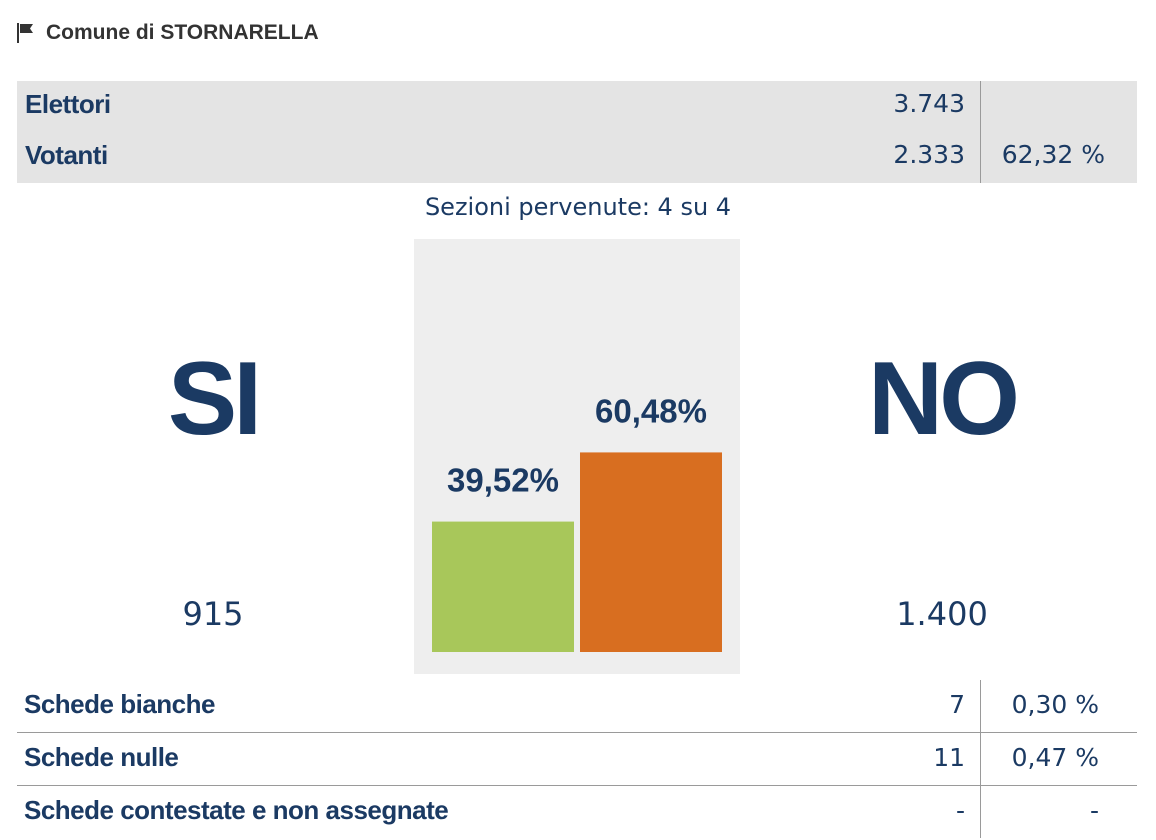 The height and width of the screenshot is (840, 1156). What do you see at coordinates (980, 132) in the screenshot?
I see `summary-divider` at bounding box center [980, 132].